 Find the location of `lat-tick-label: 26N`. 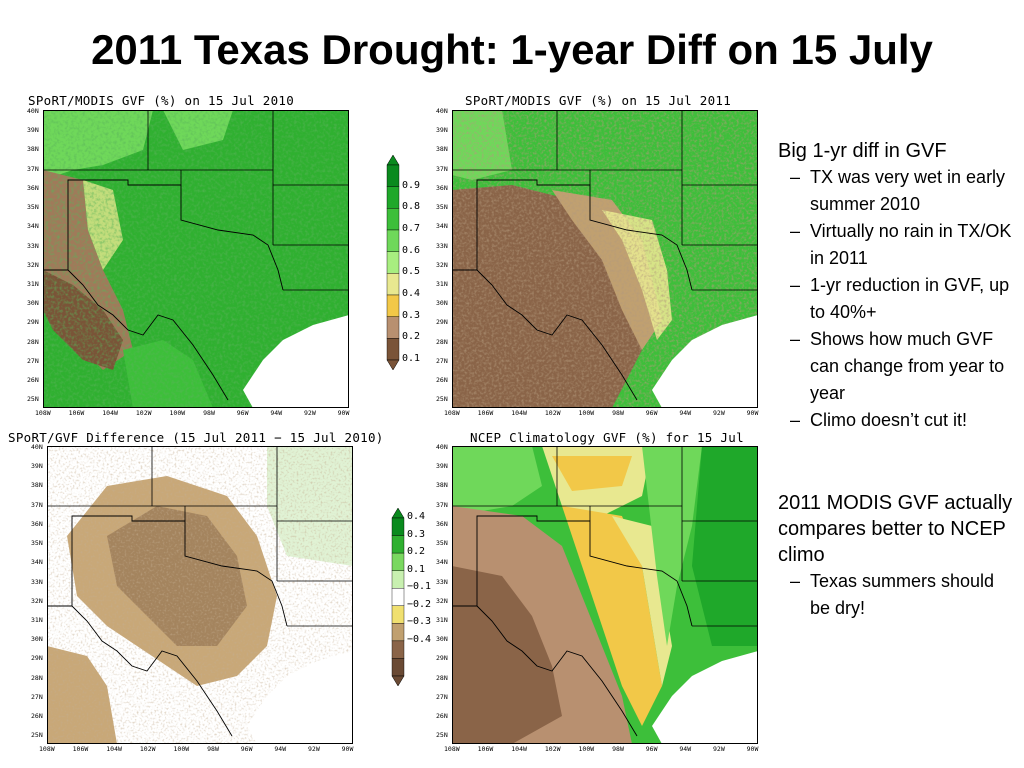

lat-tick-label: 26N is located at coordinates (33, 380).